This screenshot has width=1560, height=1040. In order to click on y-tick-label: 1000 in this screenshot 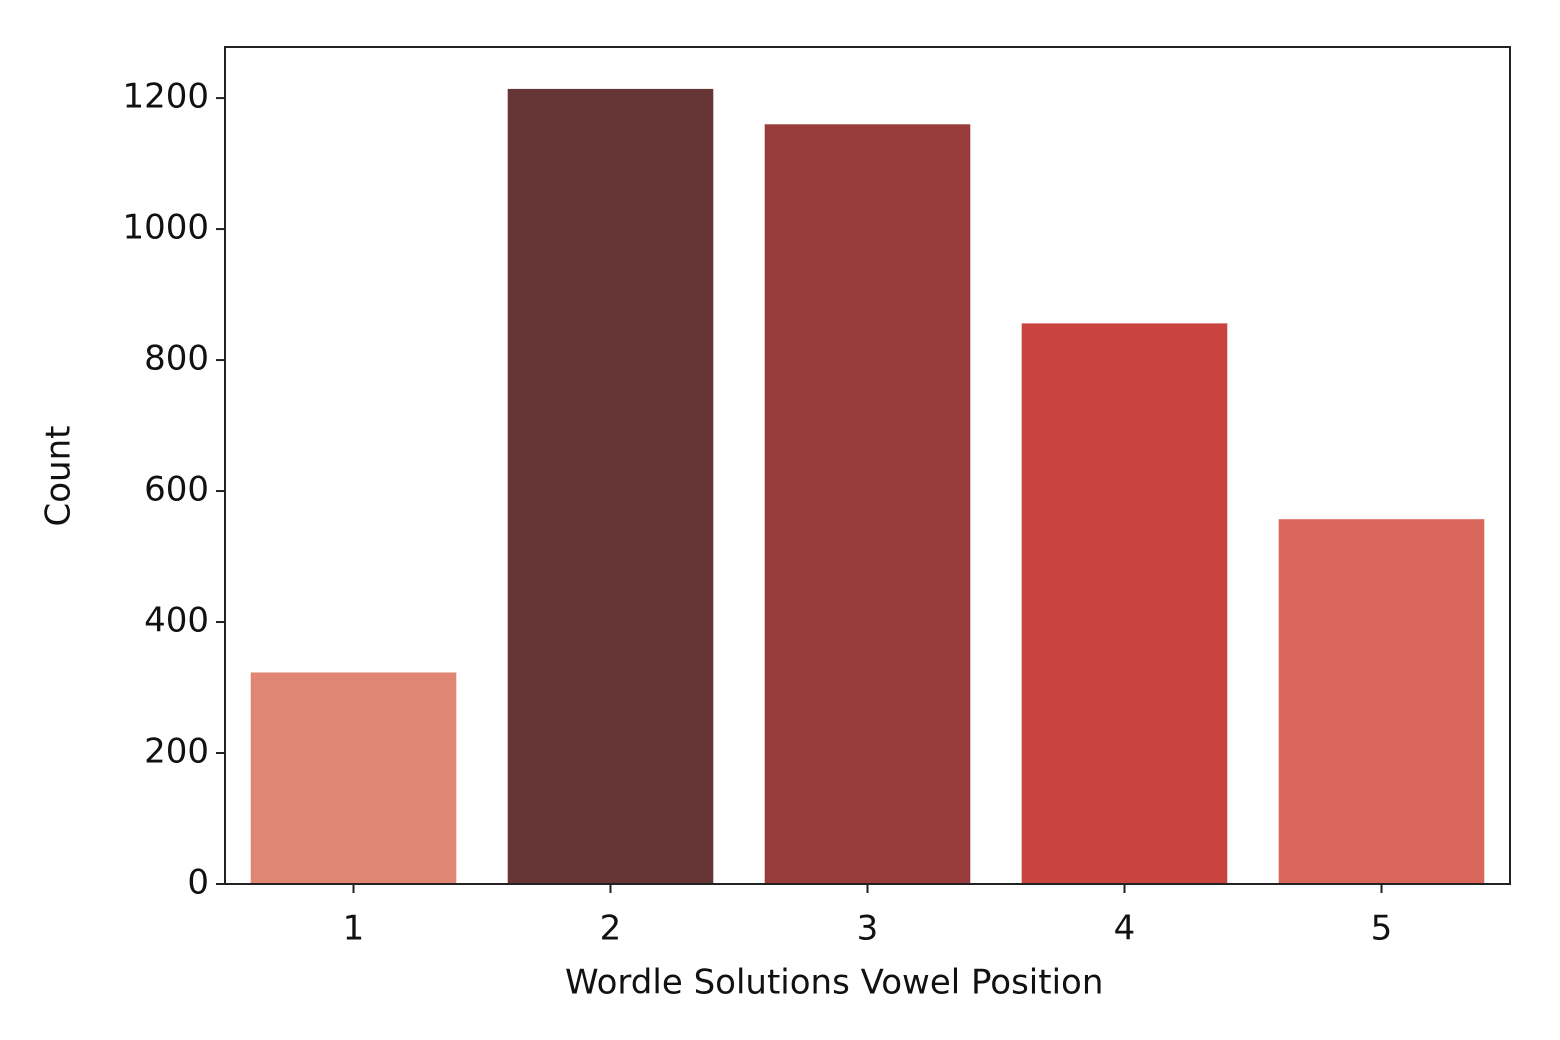, I will do `click(165, 228)`.